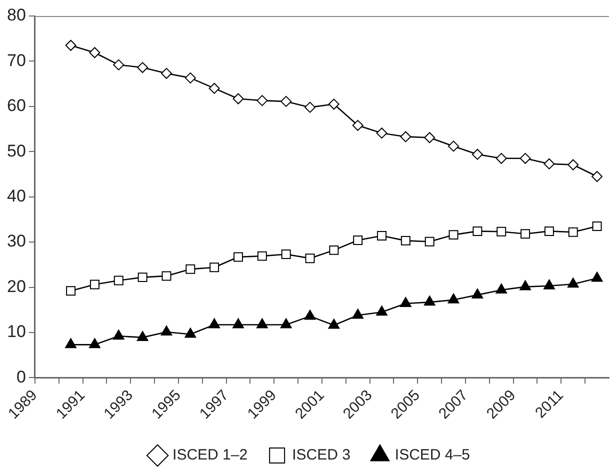 The image size is (616, 473). What do you see at coordinates (210, 455) in the screenshot?
I see `legend-label: ISCED 1–2` at bounding box center [210, 455].